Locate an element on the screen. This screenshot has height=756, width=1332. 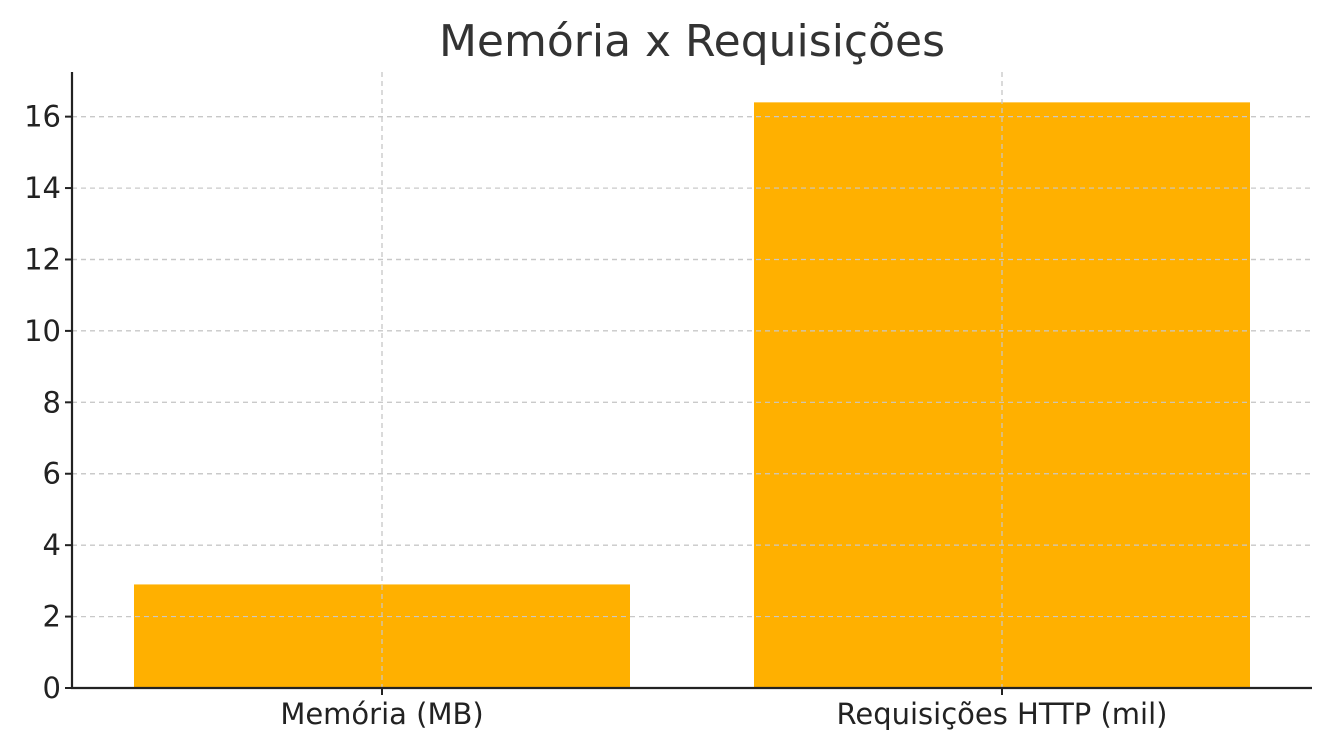
x-tick-label: Requisições HTTP (mil) is located at coordinates (1002, 714).